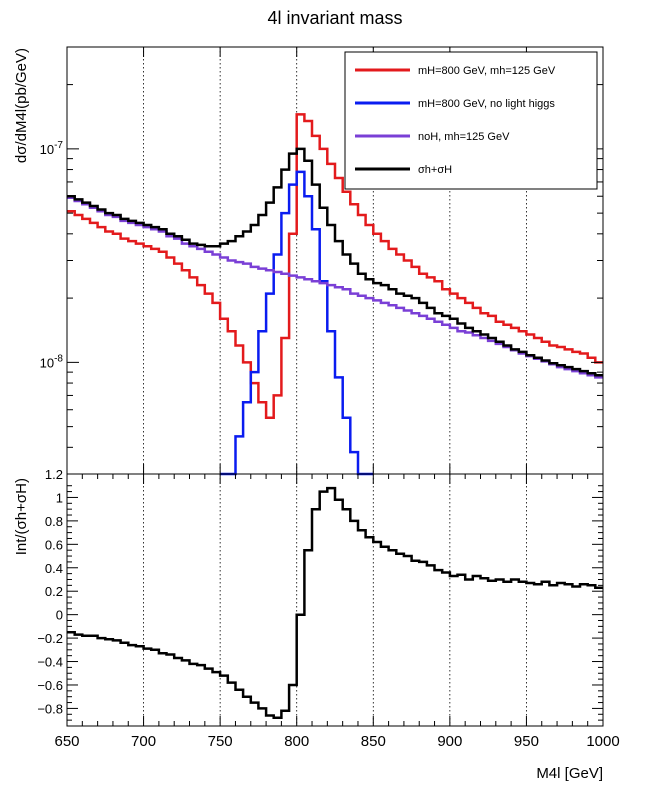  I want to click on legend-box, so click(471, 120).